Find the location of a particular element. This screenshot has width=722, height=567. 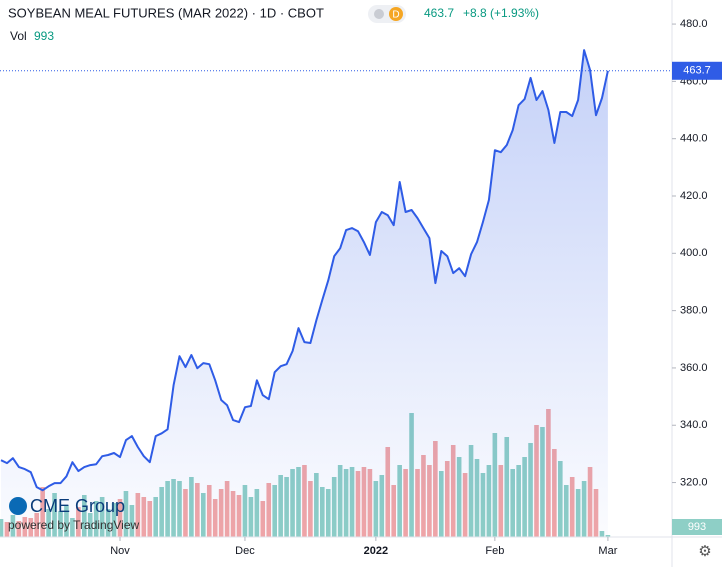

price-change: +8.8 (+1.93%) is located at coordinates (501, 13).